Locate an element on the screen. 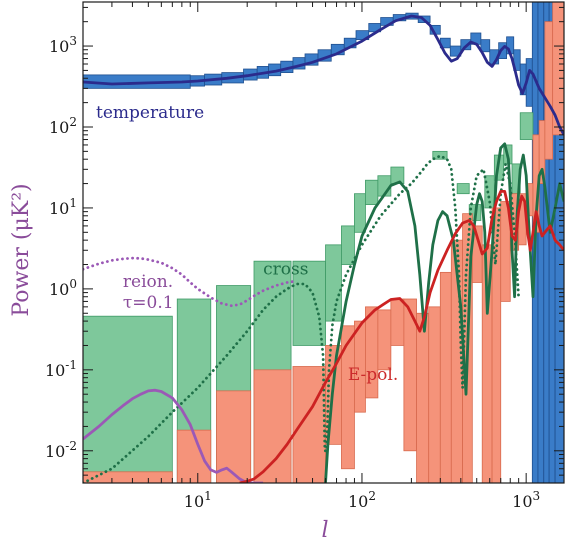  y-axis-title: Power (μK²) is located at coordinates (21, 249).